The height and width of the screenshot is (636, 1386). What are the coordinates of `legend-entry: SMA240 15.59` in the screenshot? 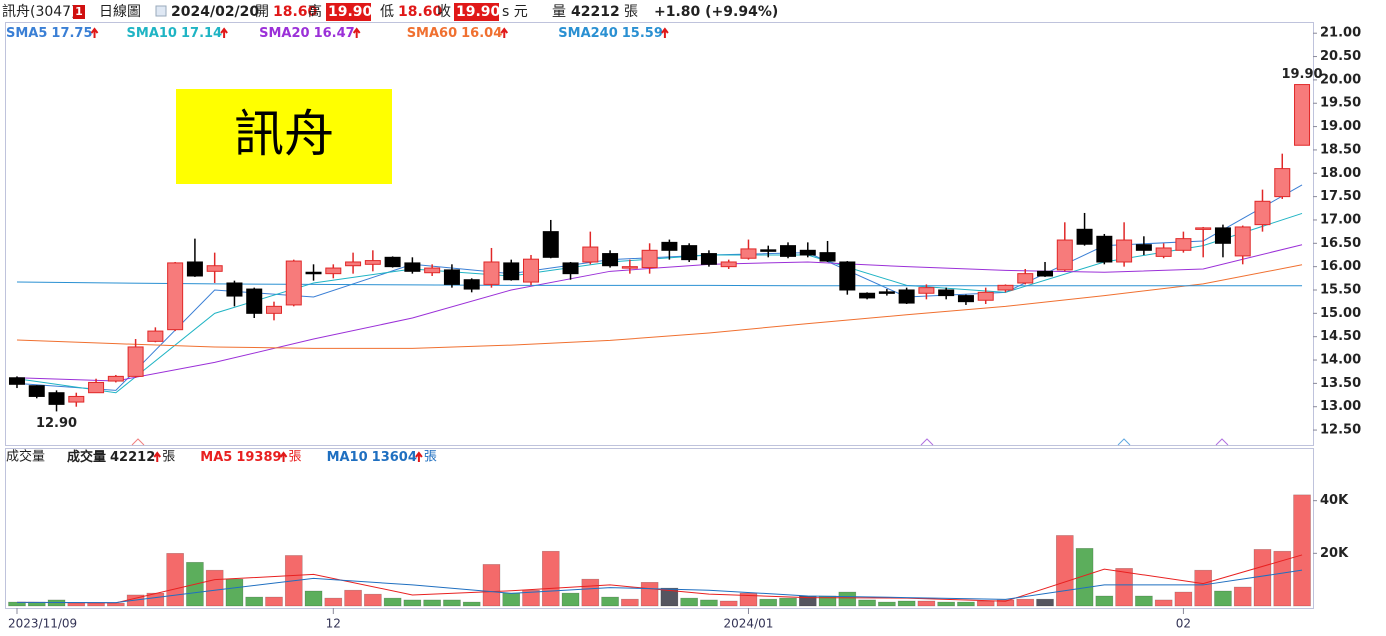 It's located at (610, 33).